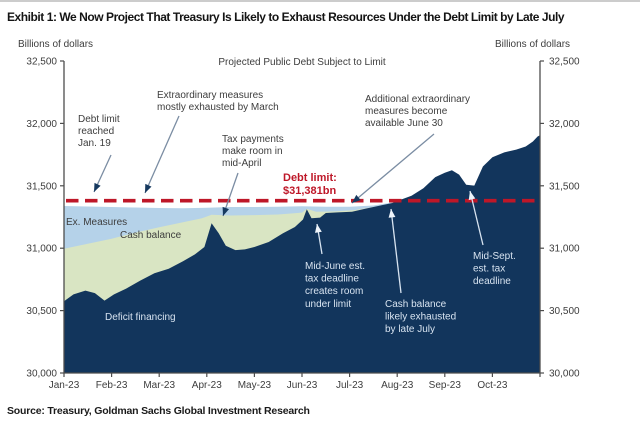  Describe the element at coordinates (492, 385) in the screenshot. I see `x-axis-label: Oct-23` at that location.